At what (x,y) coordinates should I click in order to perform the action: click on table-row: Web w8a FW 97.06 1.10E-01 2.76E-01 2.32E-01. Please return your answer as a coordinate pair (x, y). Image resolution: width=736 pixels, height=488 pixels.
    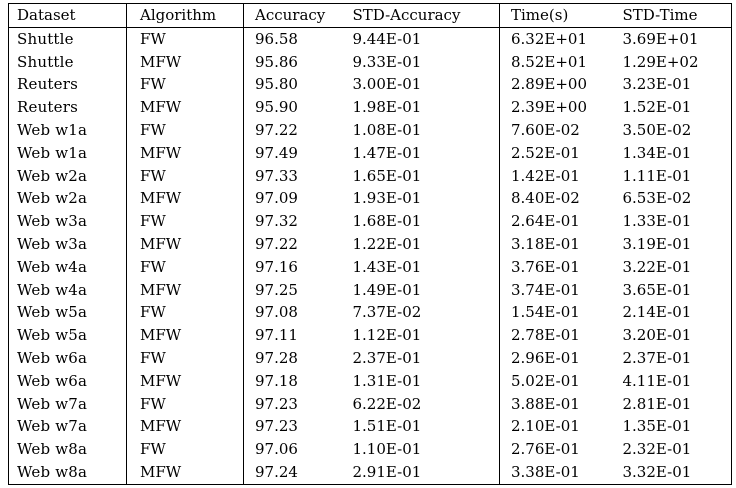
    Looking at the image, I should click on (370, 449).